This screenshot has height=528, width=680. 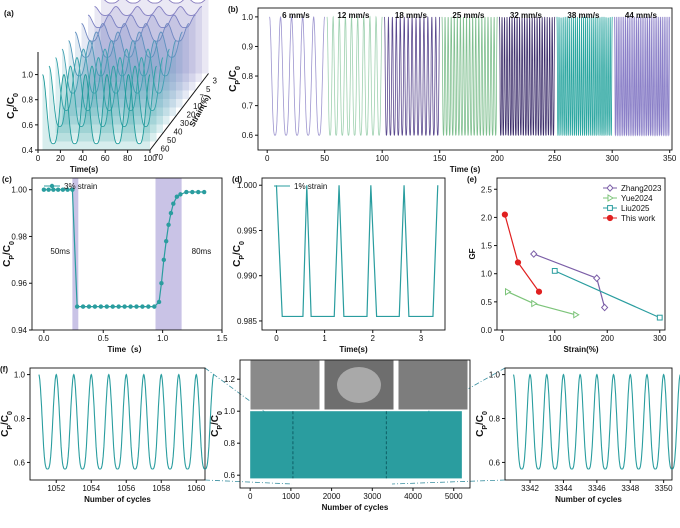 I want to click on span-label: 50ms, so click(x=60, y=251).